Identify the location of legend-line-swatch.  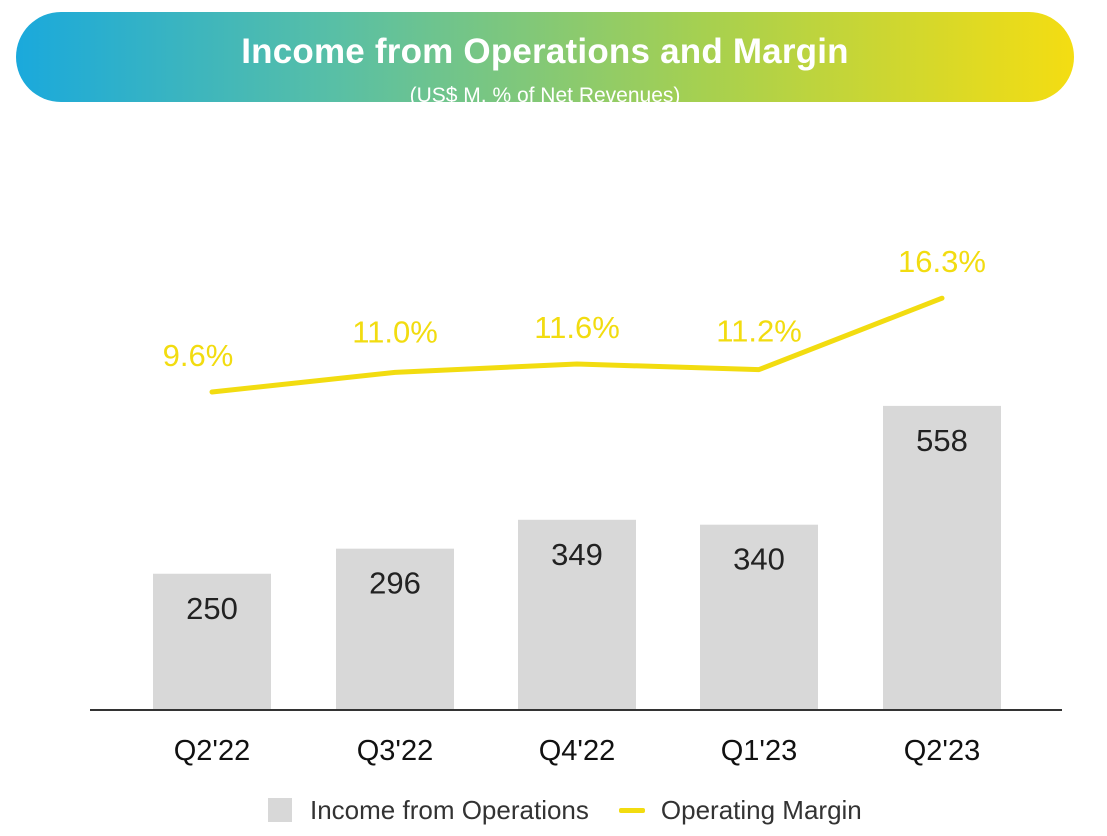
(631, 810).